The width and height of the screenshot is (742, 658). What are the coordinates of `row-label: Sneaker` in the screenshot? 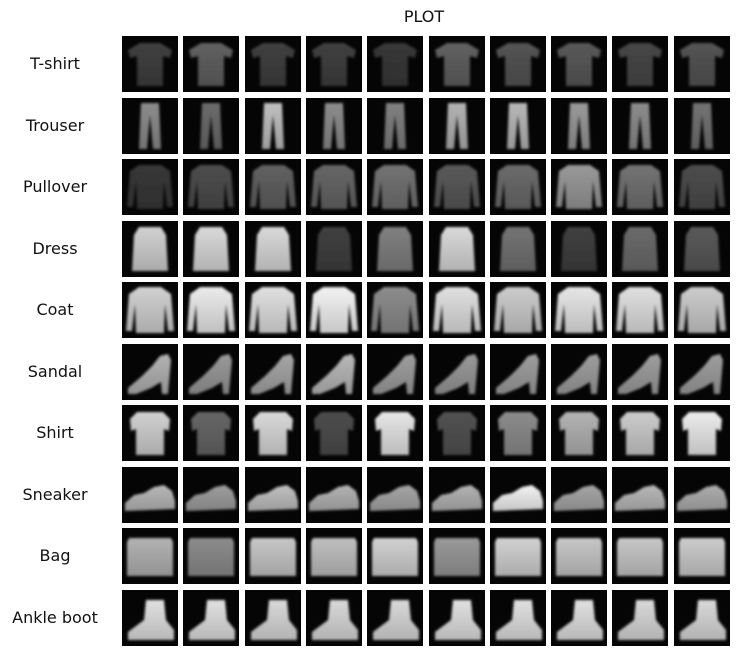 It's located at (55, 494).